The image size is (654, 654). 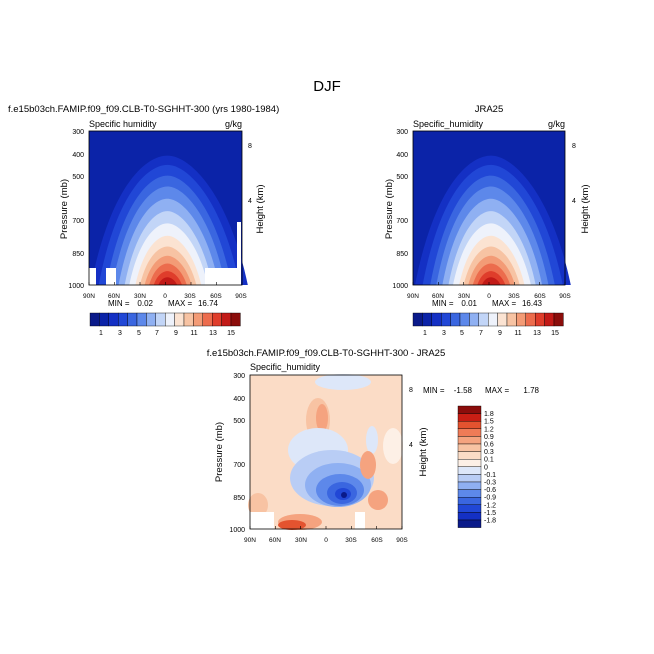 I want to click on panel-model-xticks: 90N 60N 30N 0 30S 60S 90S, so click(x=165, y=296).